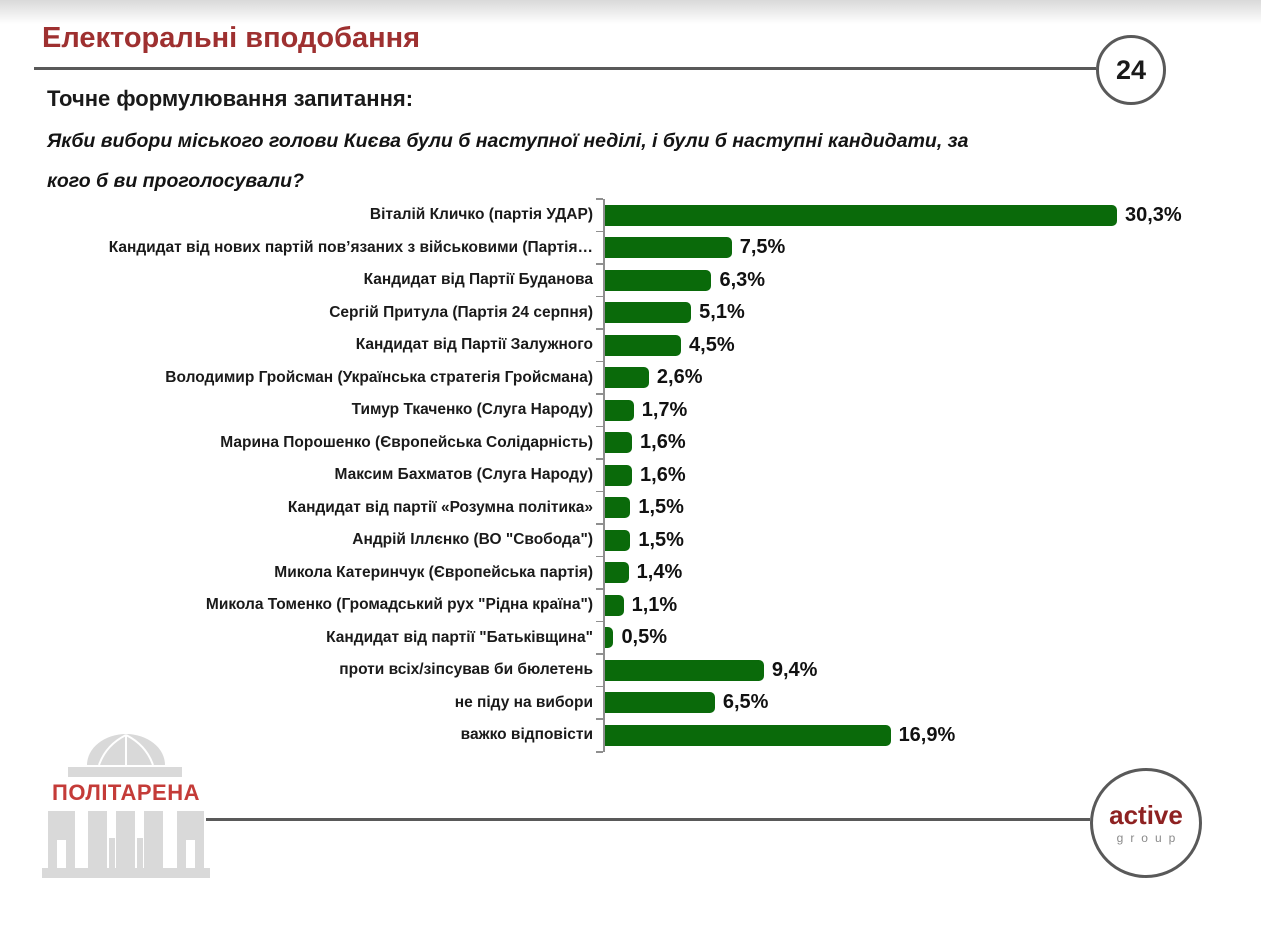  I want to click on bar-cell: 1,1%, so click(914, 605).